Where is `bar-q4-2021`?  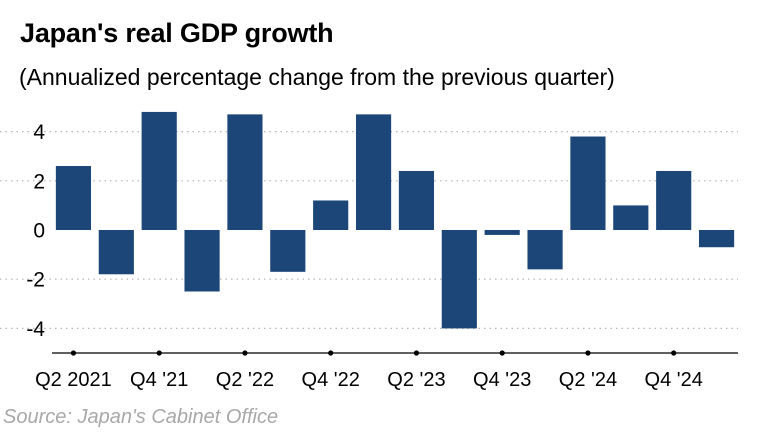 bar-q4-2021 is located at coordinates (159, 170).